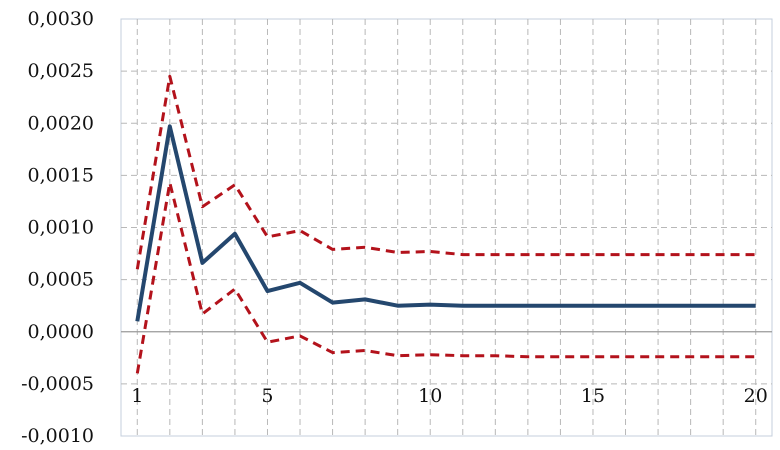  Describe the element at coordinates (593, 396) in the screenshot. I see `x-tick-label: 15` at that location.